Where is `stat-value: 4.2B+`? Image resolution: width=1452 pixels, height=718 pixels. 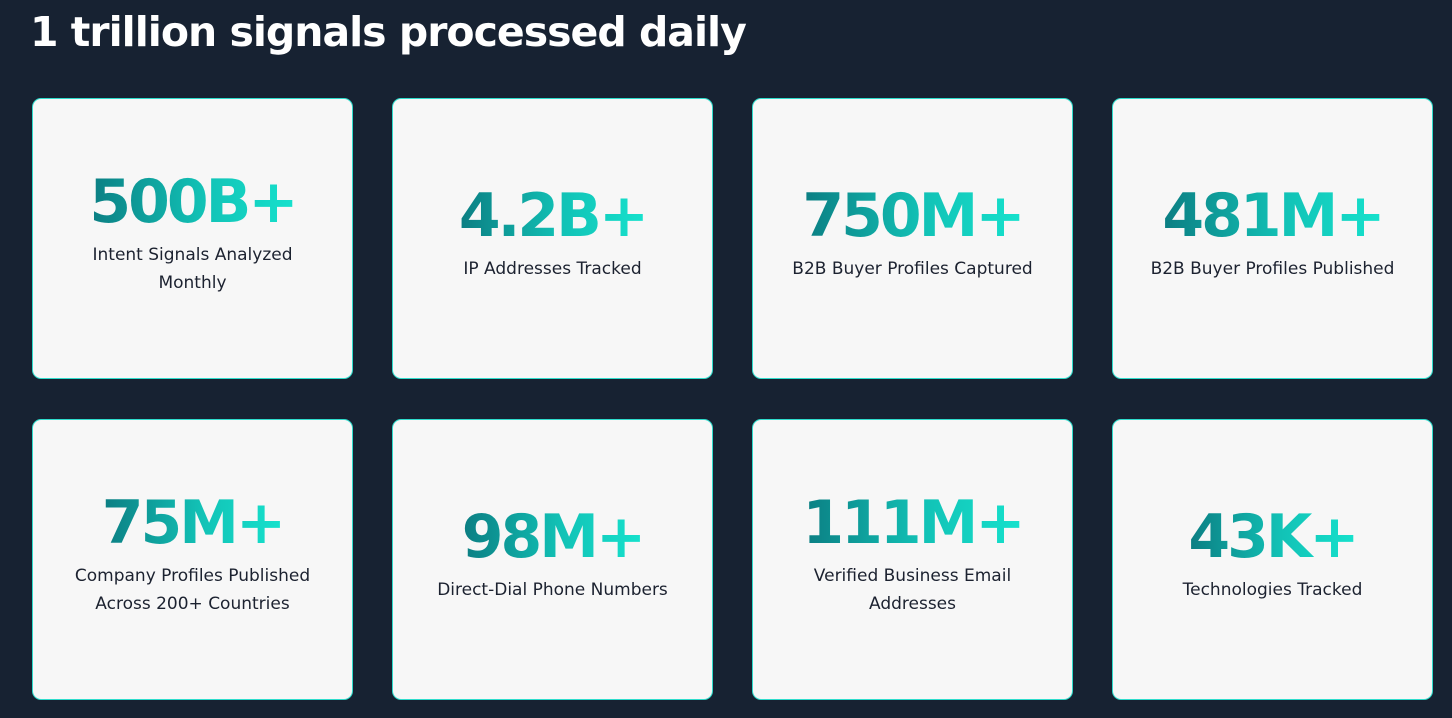
stat-value: 4.2B+ is located at coordinates (553, 215).